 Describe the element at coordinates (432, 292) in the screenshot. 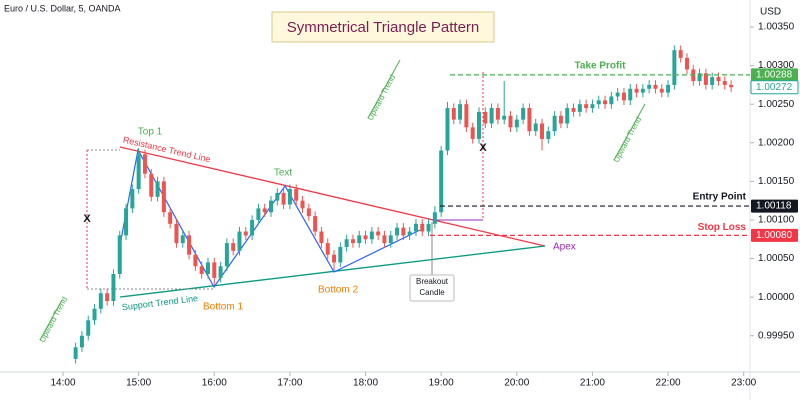

I see `label-breakout: Candle` at that location.